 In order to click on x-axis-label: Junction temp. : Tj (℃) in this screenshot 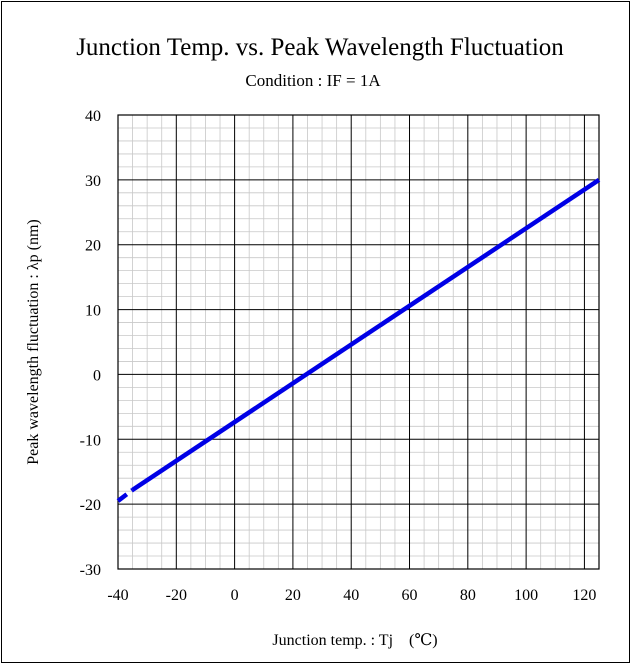, I will do `click(354, 640)`.